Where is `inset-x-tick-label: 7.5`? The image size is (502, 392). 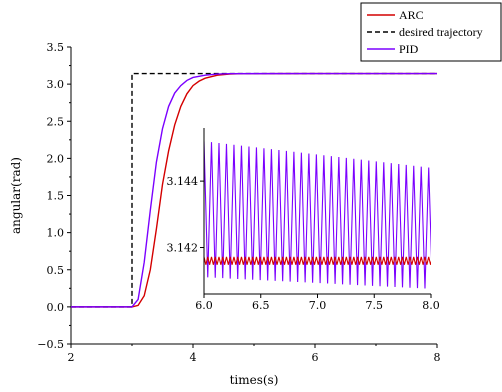 inset-x-tick-label: 7.5 is located at coordinates (375, 305).